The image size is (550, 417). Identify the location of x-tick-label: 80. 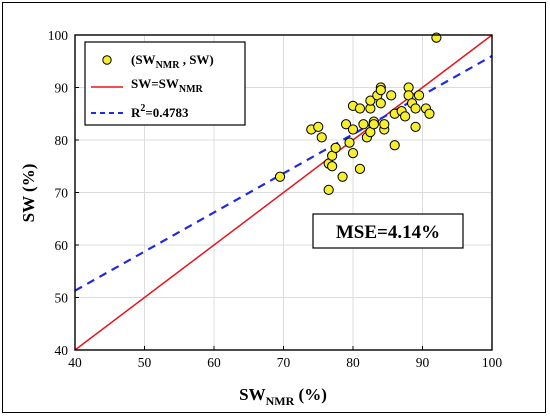
(353, 362).